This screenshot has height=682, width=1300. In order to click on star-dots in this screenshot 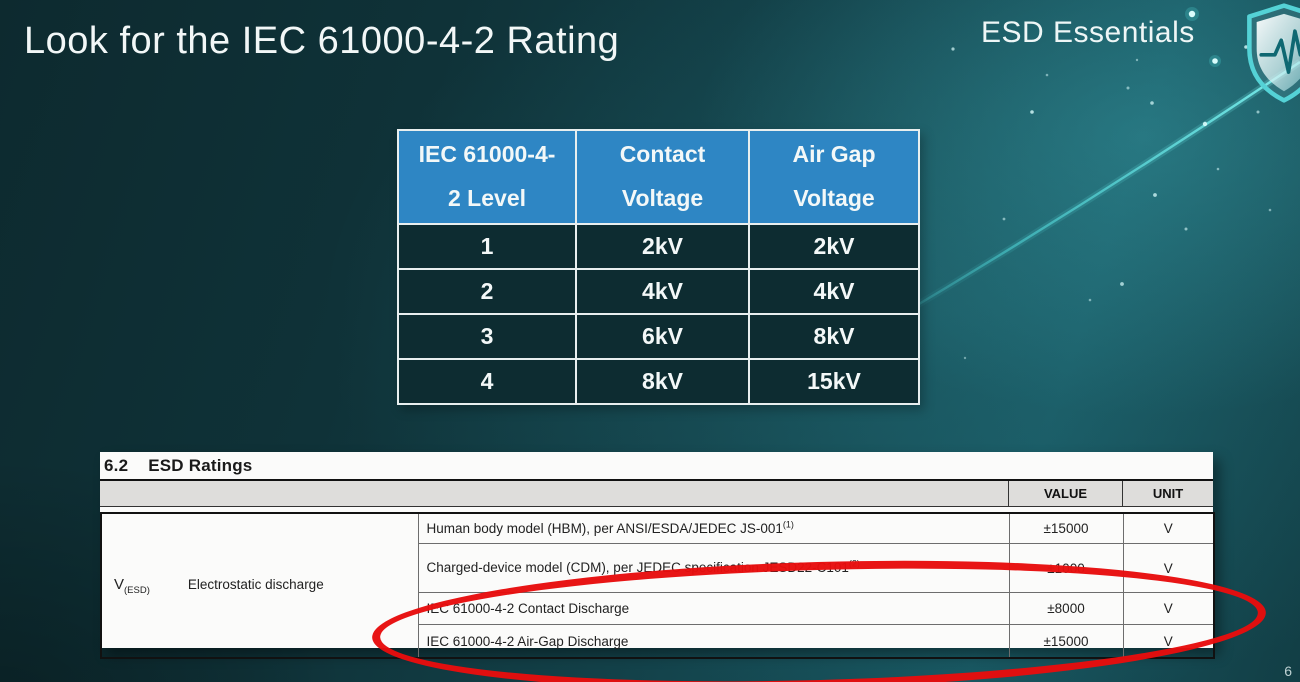, I will do `click(1118, 183)`.